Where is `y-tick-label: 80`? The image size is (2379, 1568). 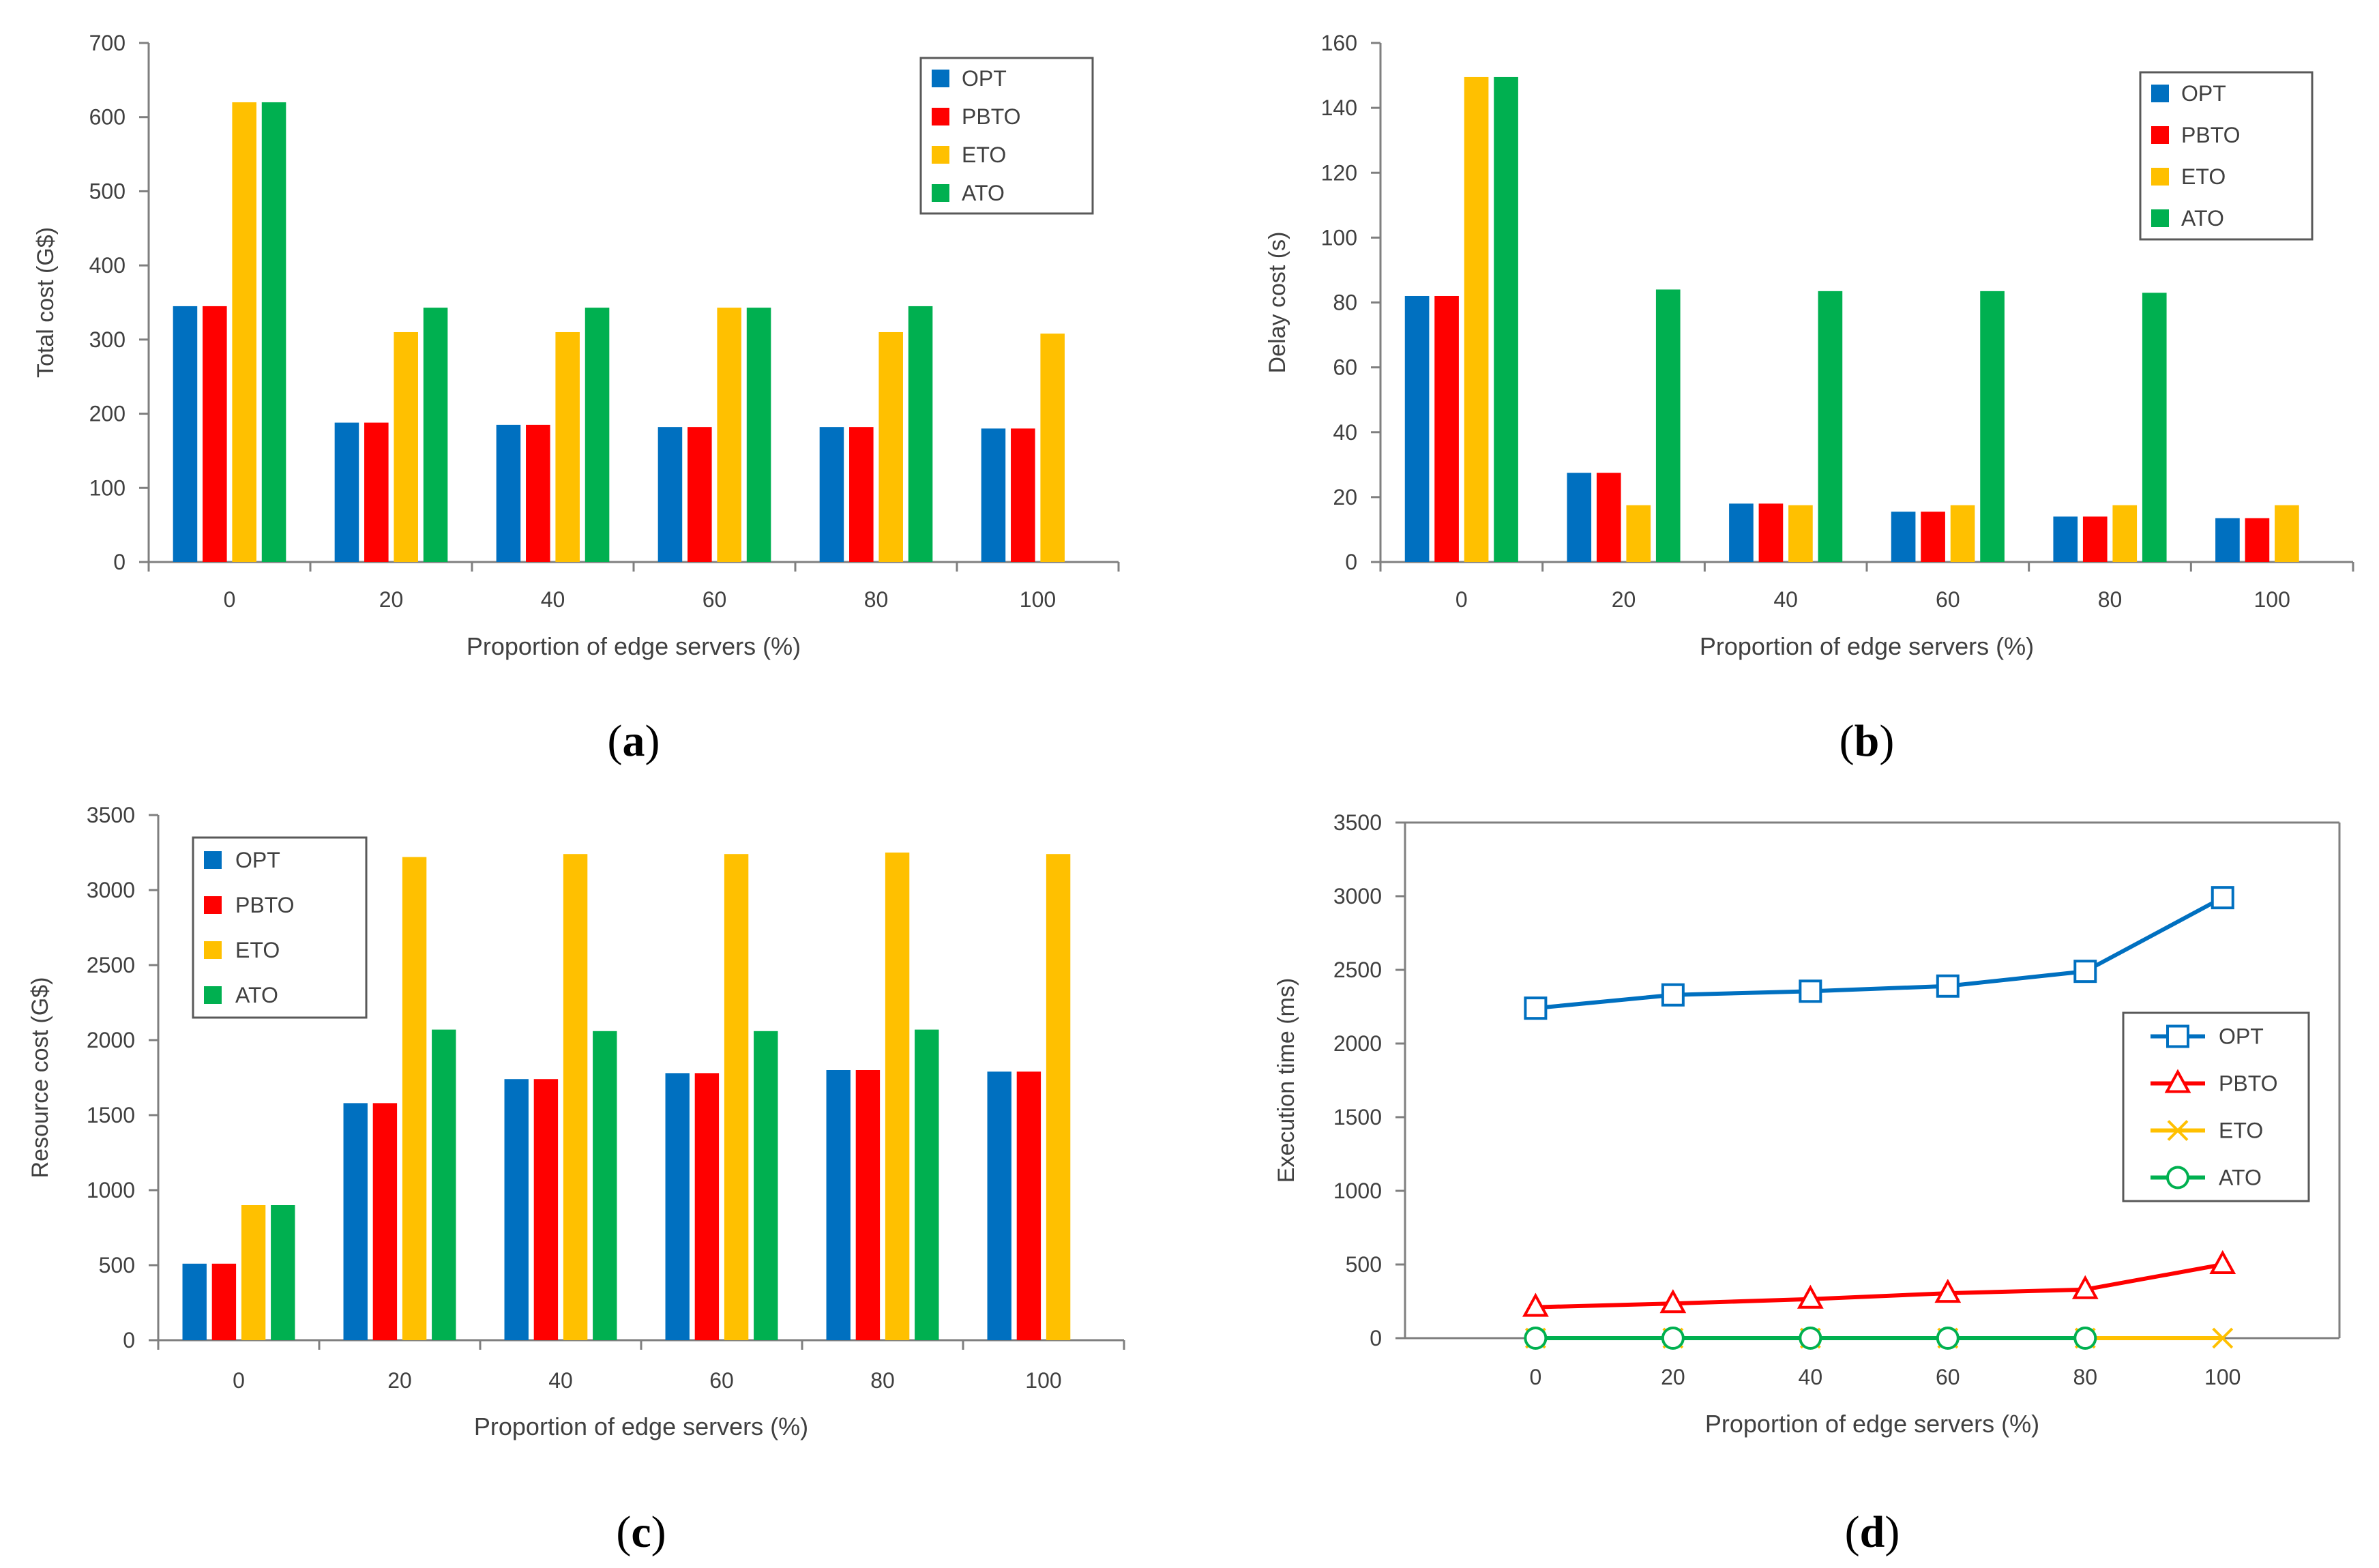
y-tick-label: 80 is located at coordinates (1345, 303).